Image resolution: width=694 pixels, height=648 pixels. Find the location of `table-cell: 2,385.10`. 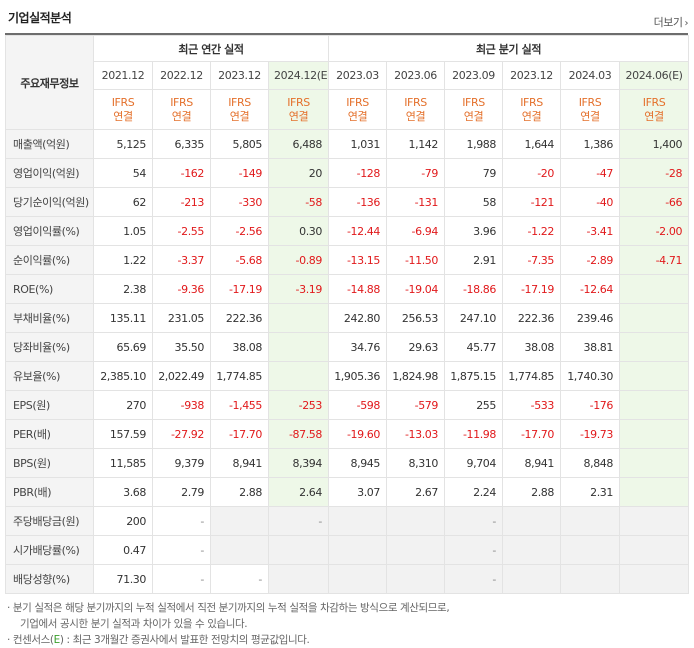

table-cell: 2,385.10 is located at coordinates (123, 376).